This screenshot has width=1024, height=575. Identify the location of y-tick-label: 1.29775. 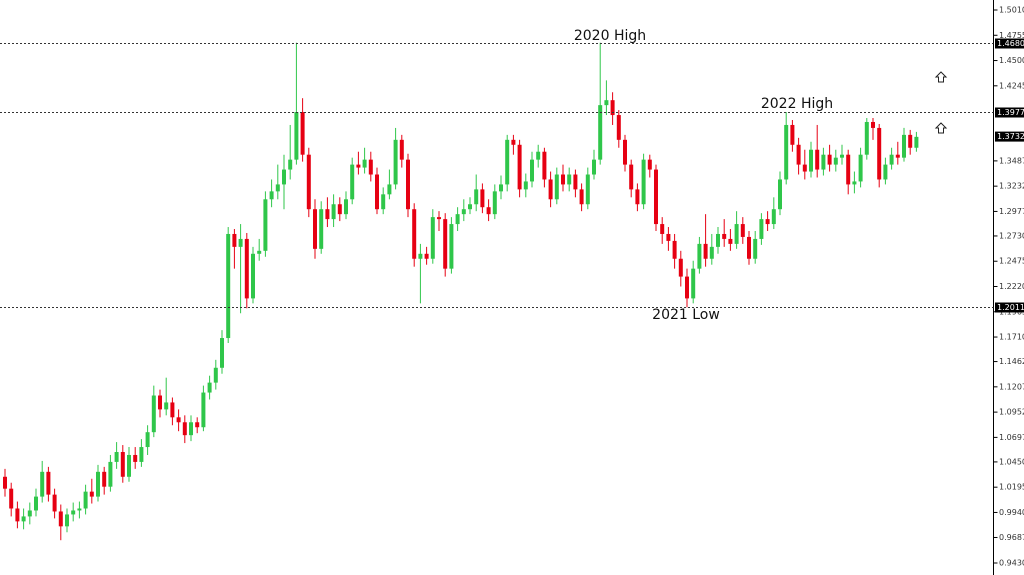
(1011, 211).